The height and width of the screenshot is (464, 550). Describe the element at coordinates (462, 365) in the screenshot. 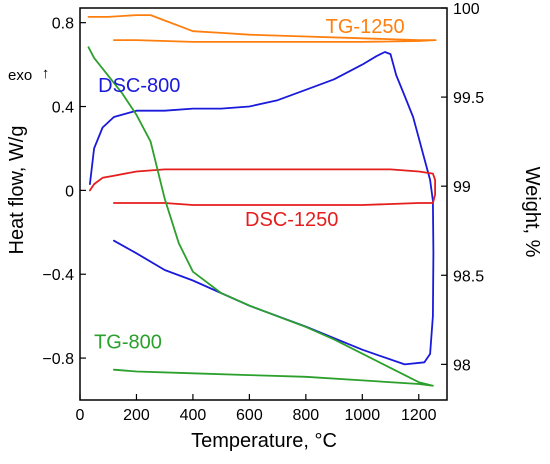

I see `y-right-tick-label: 98` at that location.